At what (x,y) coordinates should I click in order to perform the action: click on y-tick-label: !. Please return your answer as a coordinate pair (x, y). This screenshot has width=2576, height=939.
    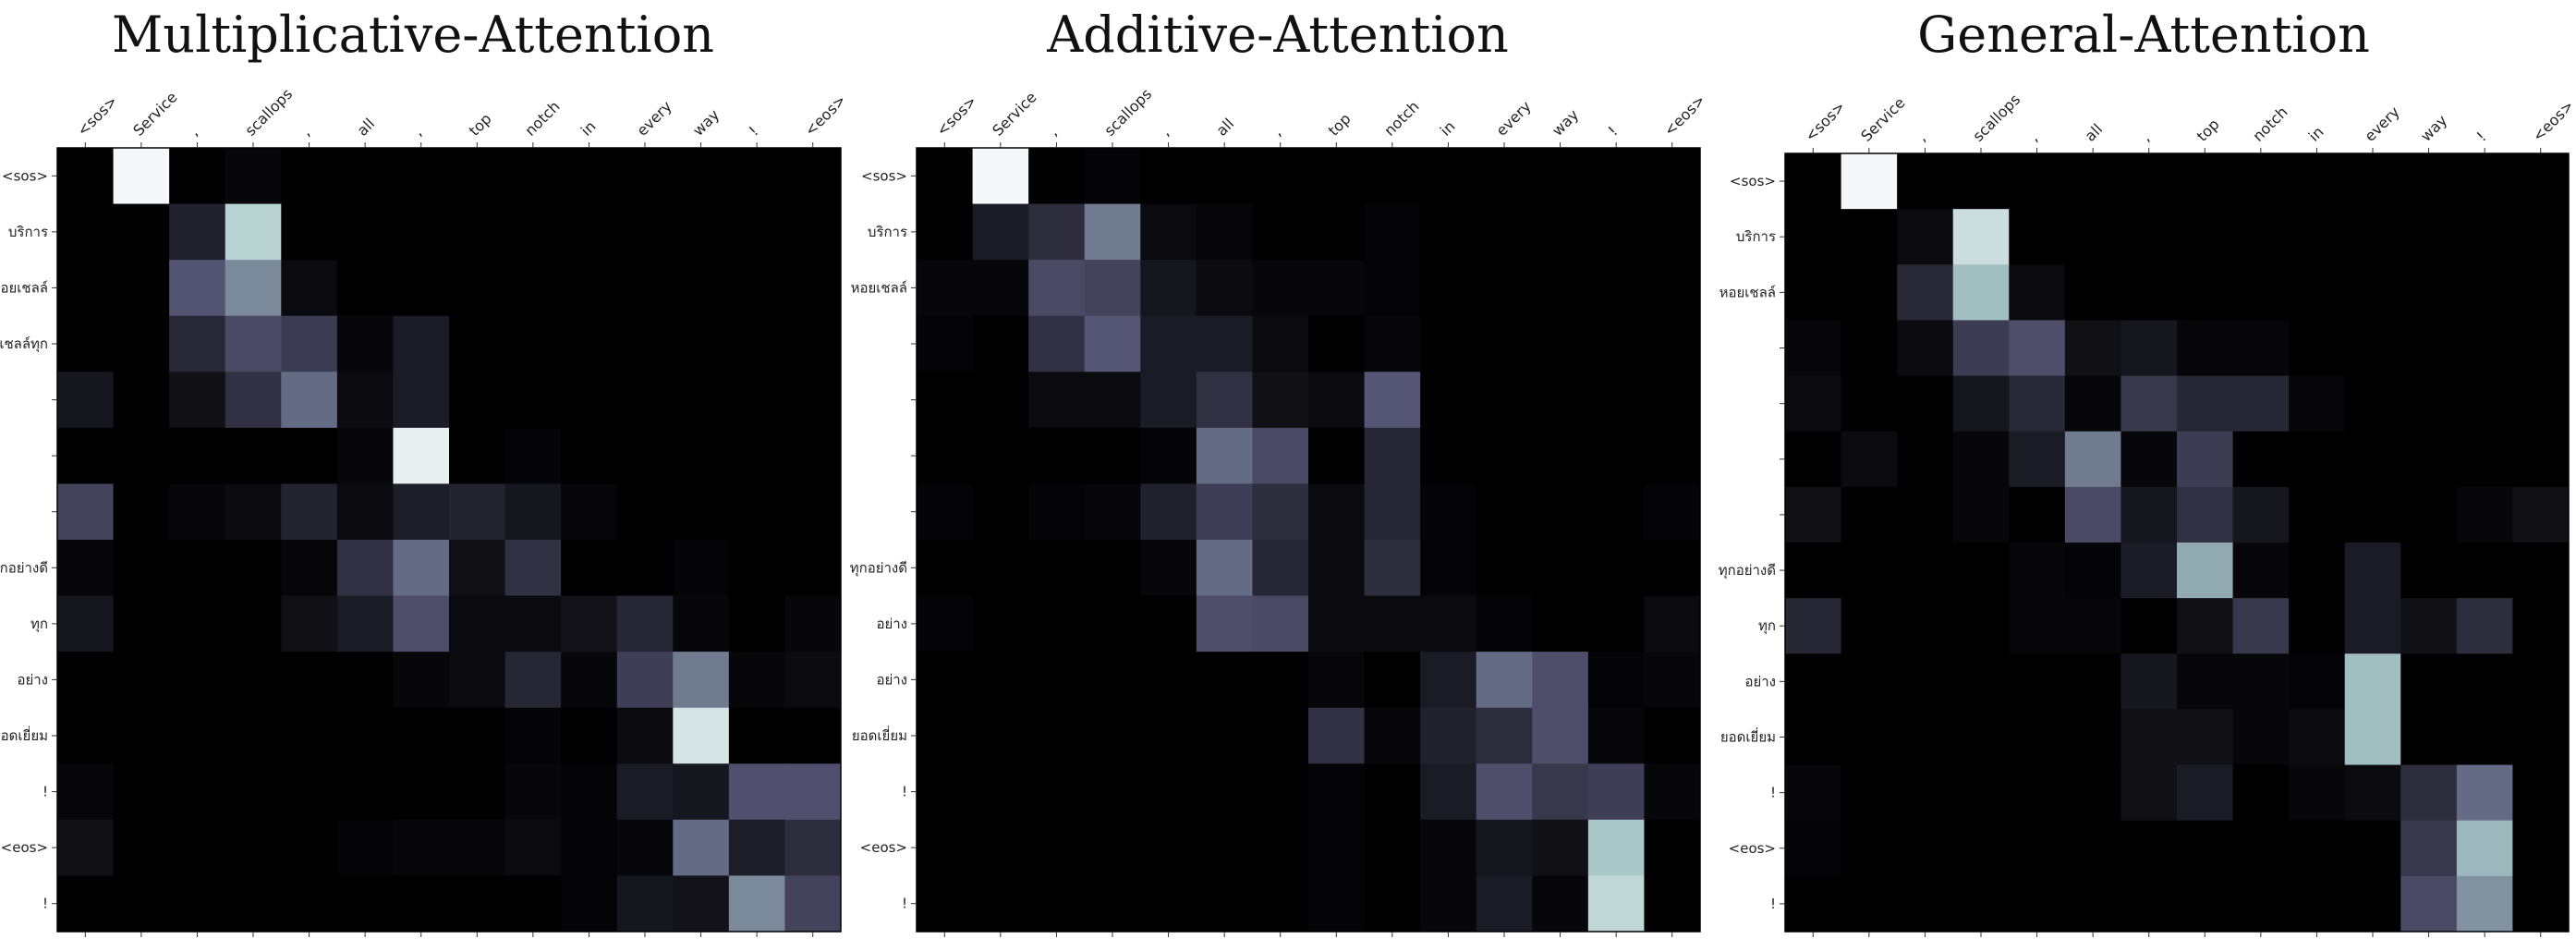
    Looking at the image, I should click on (904, 904).